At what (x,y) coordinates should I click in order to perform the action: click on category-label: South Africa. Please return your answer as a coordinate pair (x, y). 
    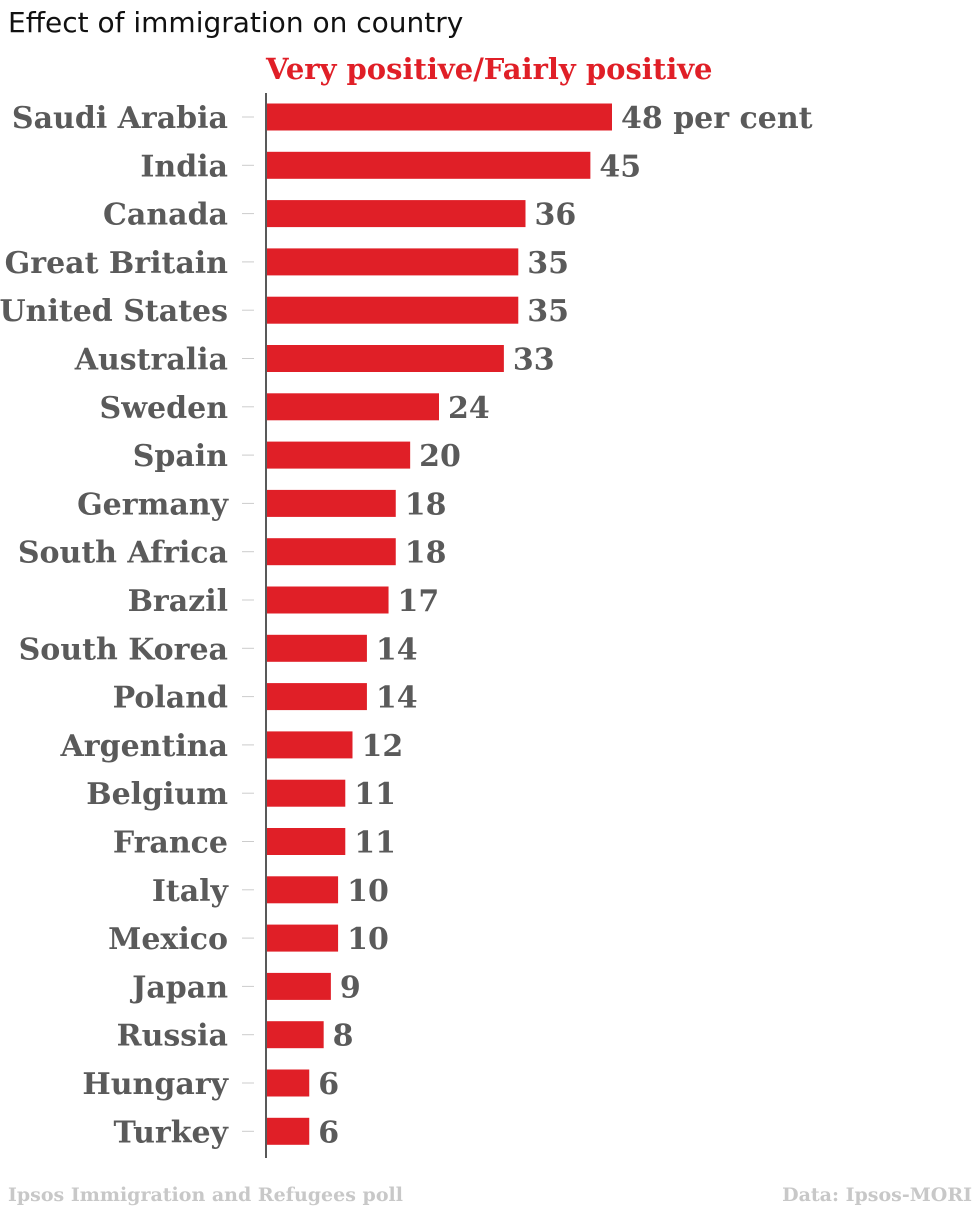
    Looking at the image, I should click on (123, 553).